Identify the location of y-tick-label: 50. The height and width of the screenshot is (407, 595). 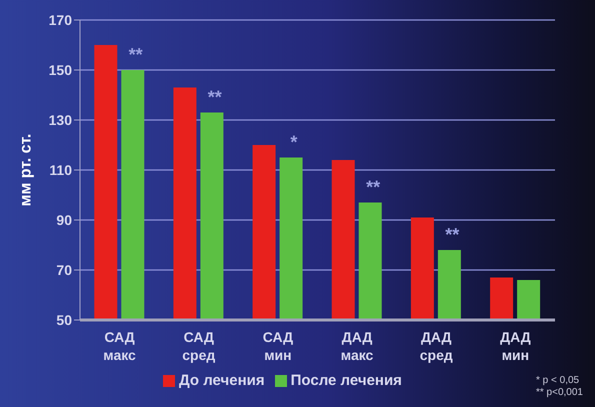
(64, 320).